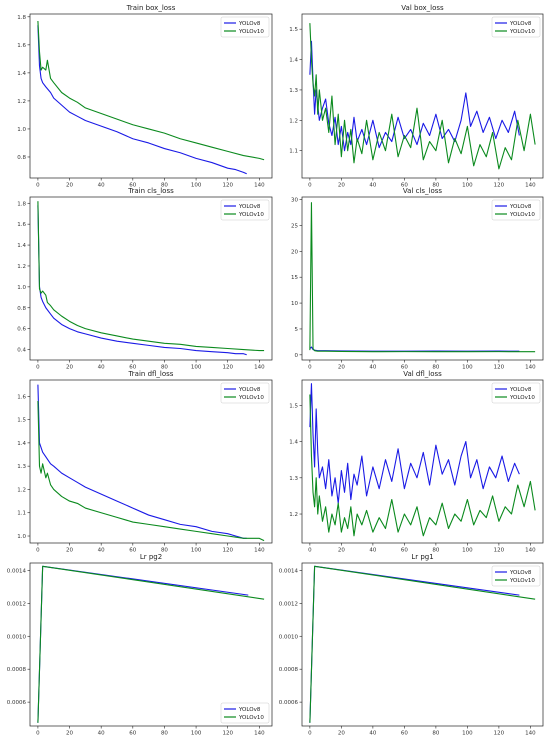 Image resolution: width=550 pixels, height=735 pixels. I want to click on y-tick-label: 1.2, so click(21, 490).